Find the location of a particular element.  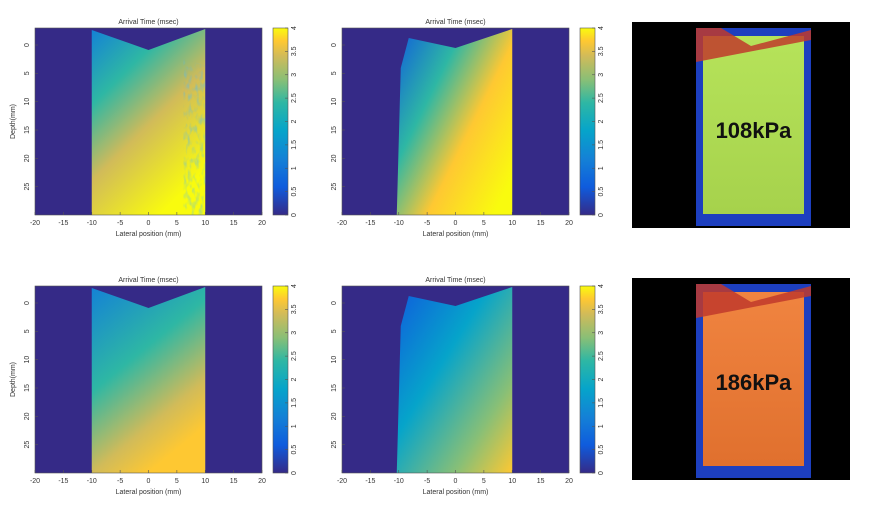

pressure-label: 108kPa is located at coordinates (754, 130).